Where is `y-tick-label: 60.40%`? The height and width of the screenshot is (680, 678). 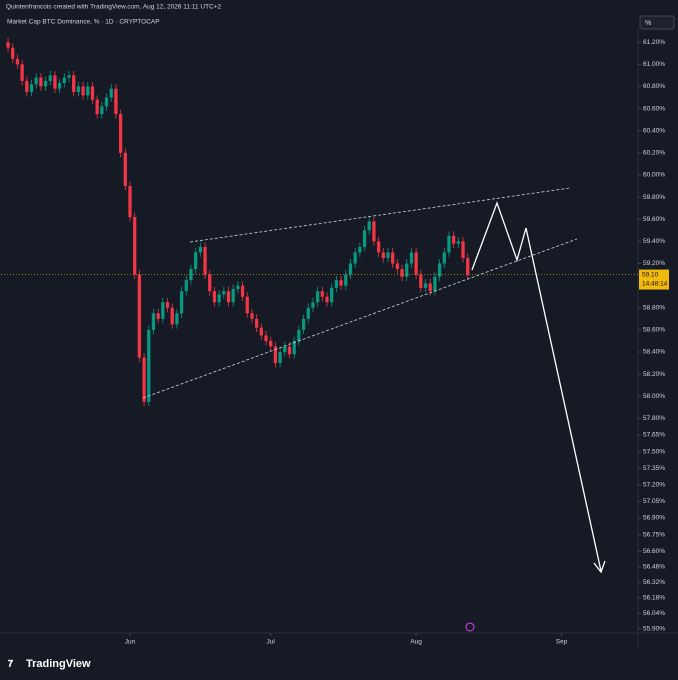
y-tick-label: 60.40% is located at coordinates (654, 130).